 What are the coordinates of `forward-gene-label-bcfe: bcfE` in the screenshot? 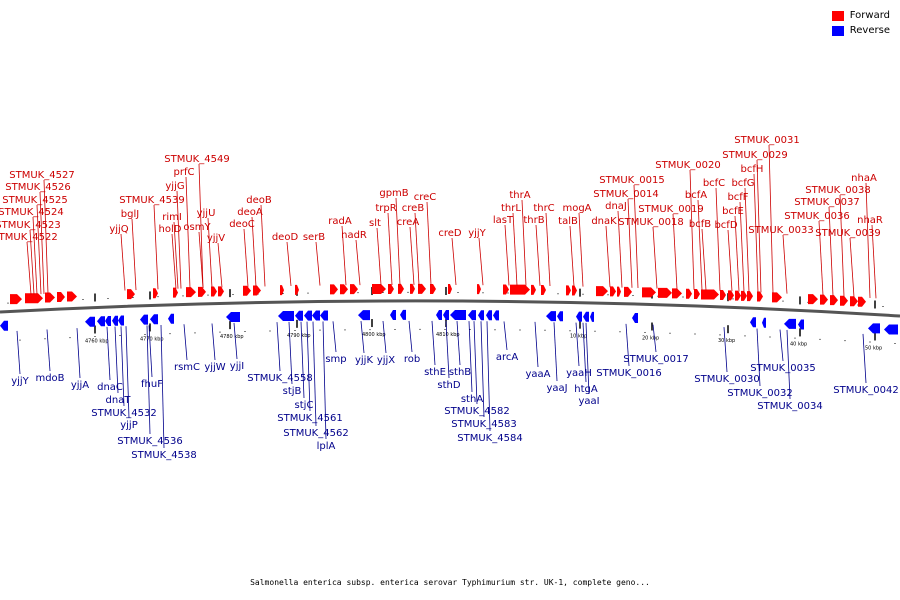 It's located at (733, 211).